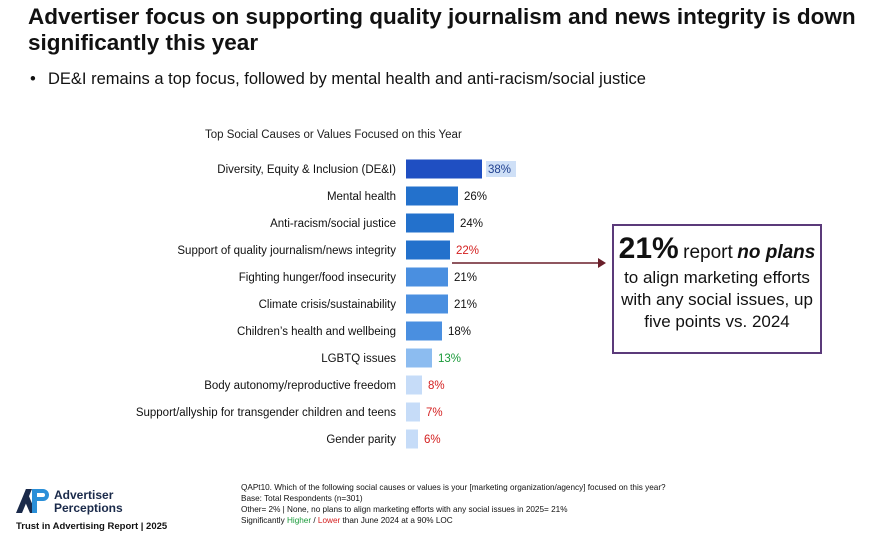 This screenshot has height=539, width=874. What do you see at coordinates (316, 332) in the screenshot?
I see `category-label-children-s-health-and-wellbeing: Children’s health and wellbeing` at bounding box center [316, 332].